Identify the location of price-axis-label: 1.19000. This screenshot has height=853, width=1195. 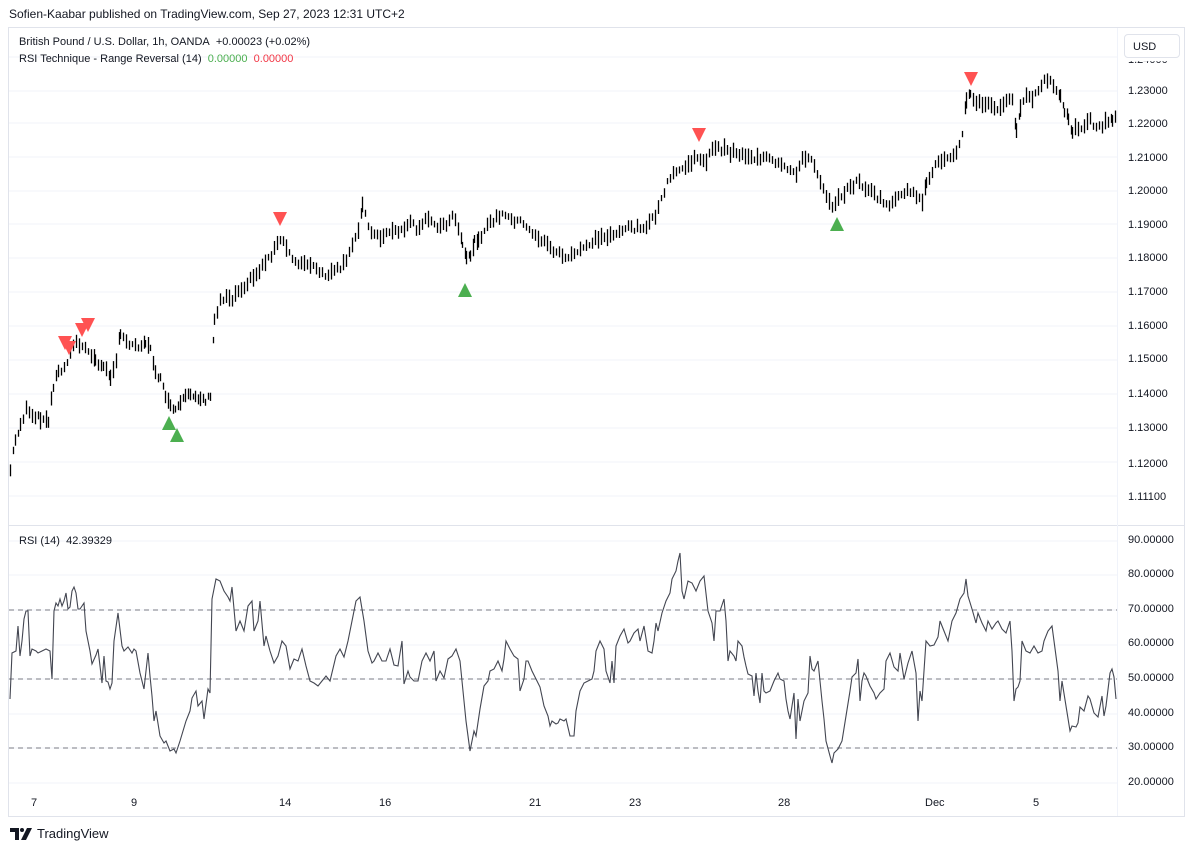
(1148, 225).